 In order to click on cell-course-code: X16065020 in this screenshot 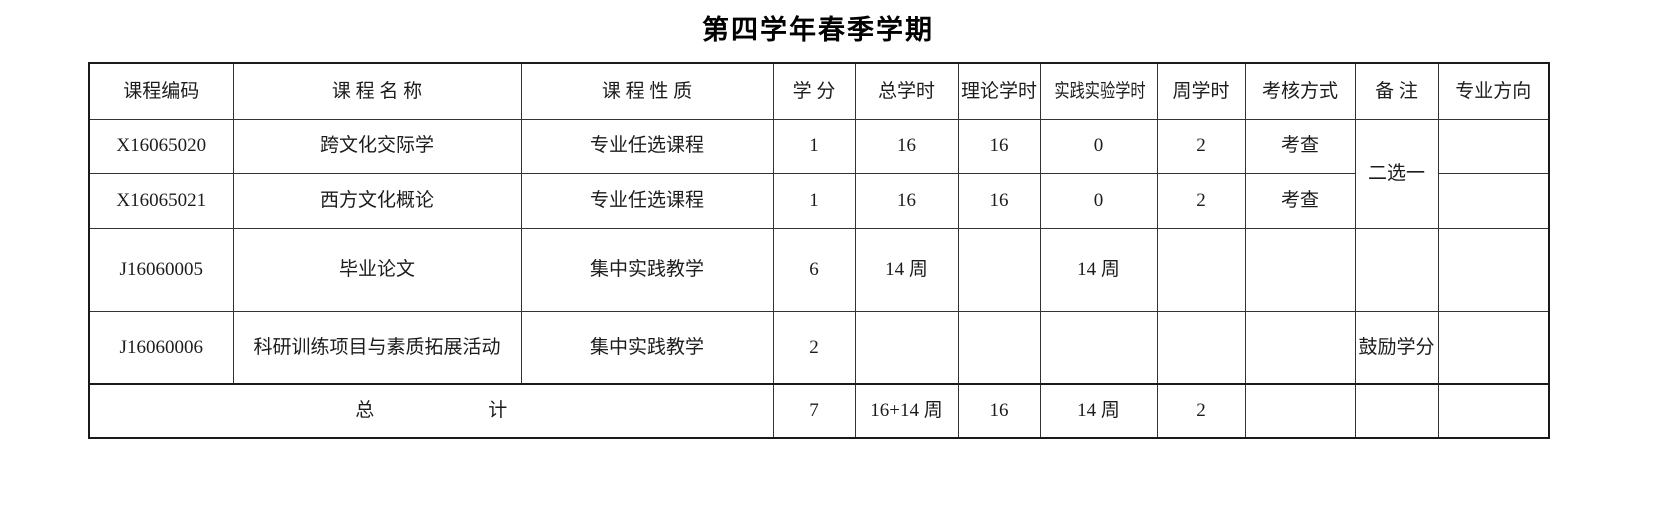, I will do `click(161, 146)`.